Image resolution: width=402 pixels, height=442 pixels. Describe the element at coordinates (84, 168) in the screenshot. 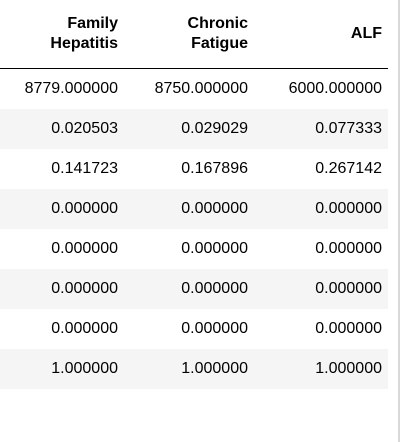

I see `table-cell: 0.141723` at that location.